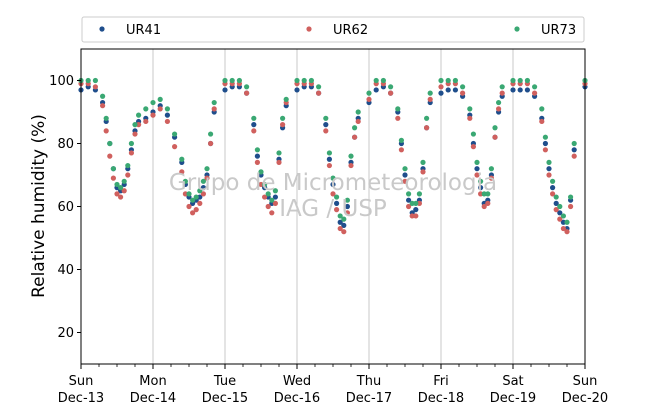 The width and height of the screenshot is (650, 409). What do you see at coordinates (153, 398) in the screenshot?
I see `x-tick-date-1: Dec-14` at bounding box center [153, 398].